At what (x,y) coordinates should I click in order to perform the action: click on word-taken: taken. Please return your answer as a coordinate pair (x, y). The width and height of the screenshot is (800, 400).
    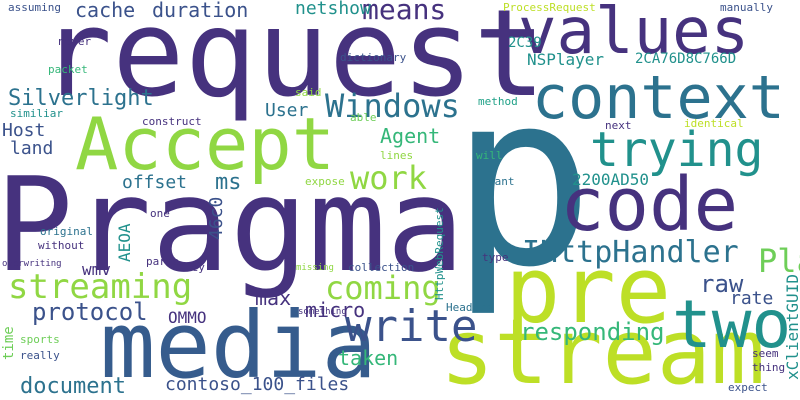
    Looking at the image, I should click on (368, 358).